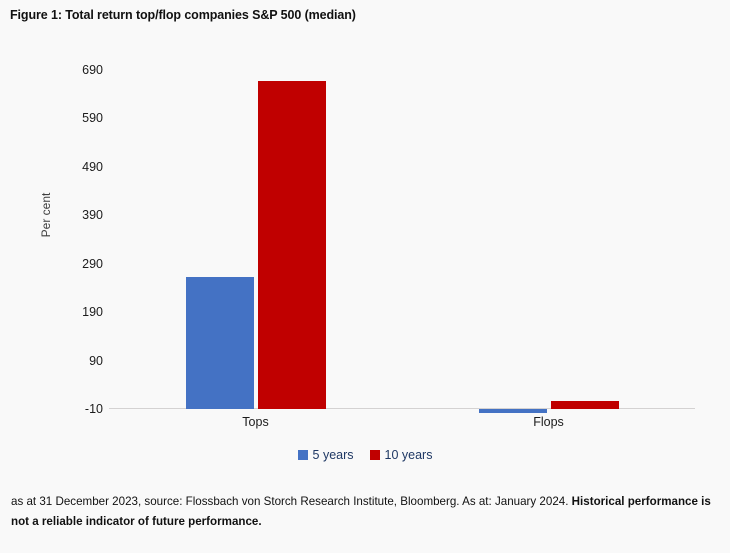  Describe the element at coordinates (291, 245) in the screenshot. I see `bar-tops-10-years` at that location.